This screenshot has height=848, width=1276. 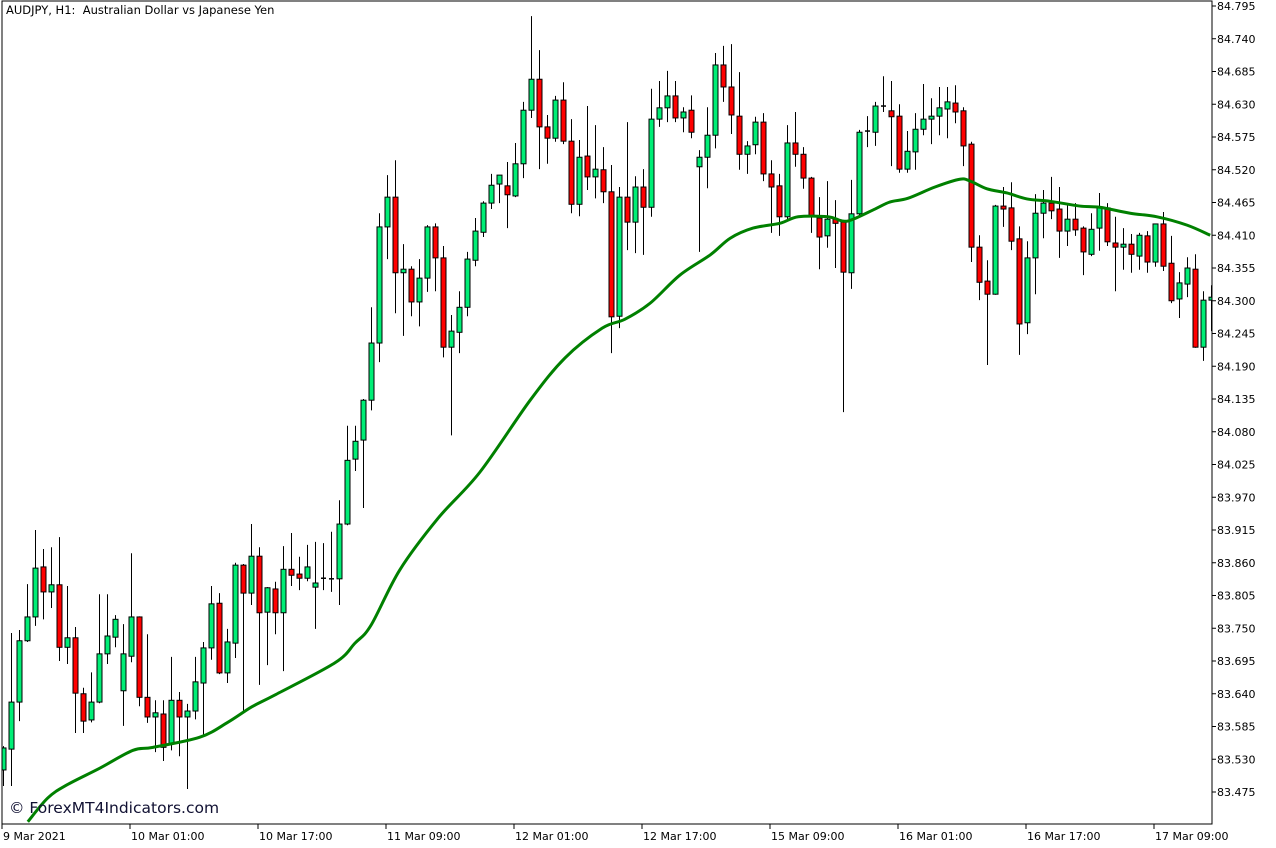 What do you see at coordinates (1236, 203) in the screenshot?
I see `price-tick-label: 84.465` at bounding box center [1236, 203].